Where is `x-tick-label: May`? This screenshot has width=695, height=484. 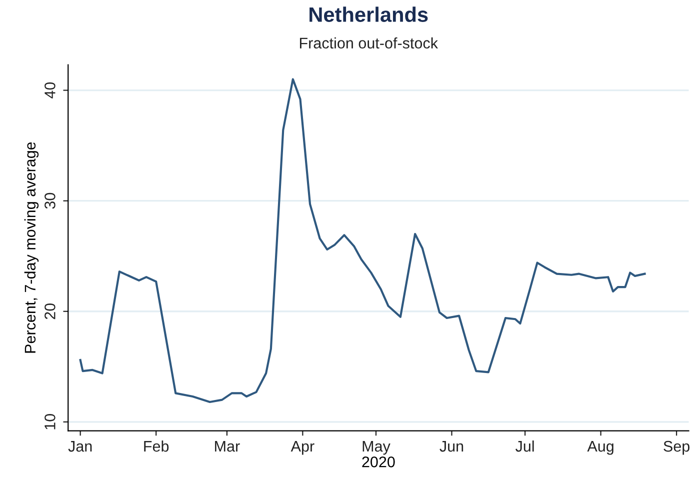 x-tick-label: May is located at coordinates (376, 448).